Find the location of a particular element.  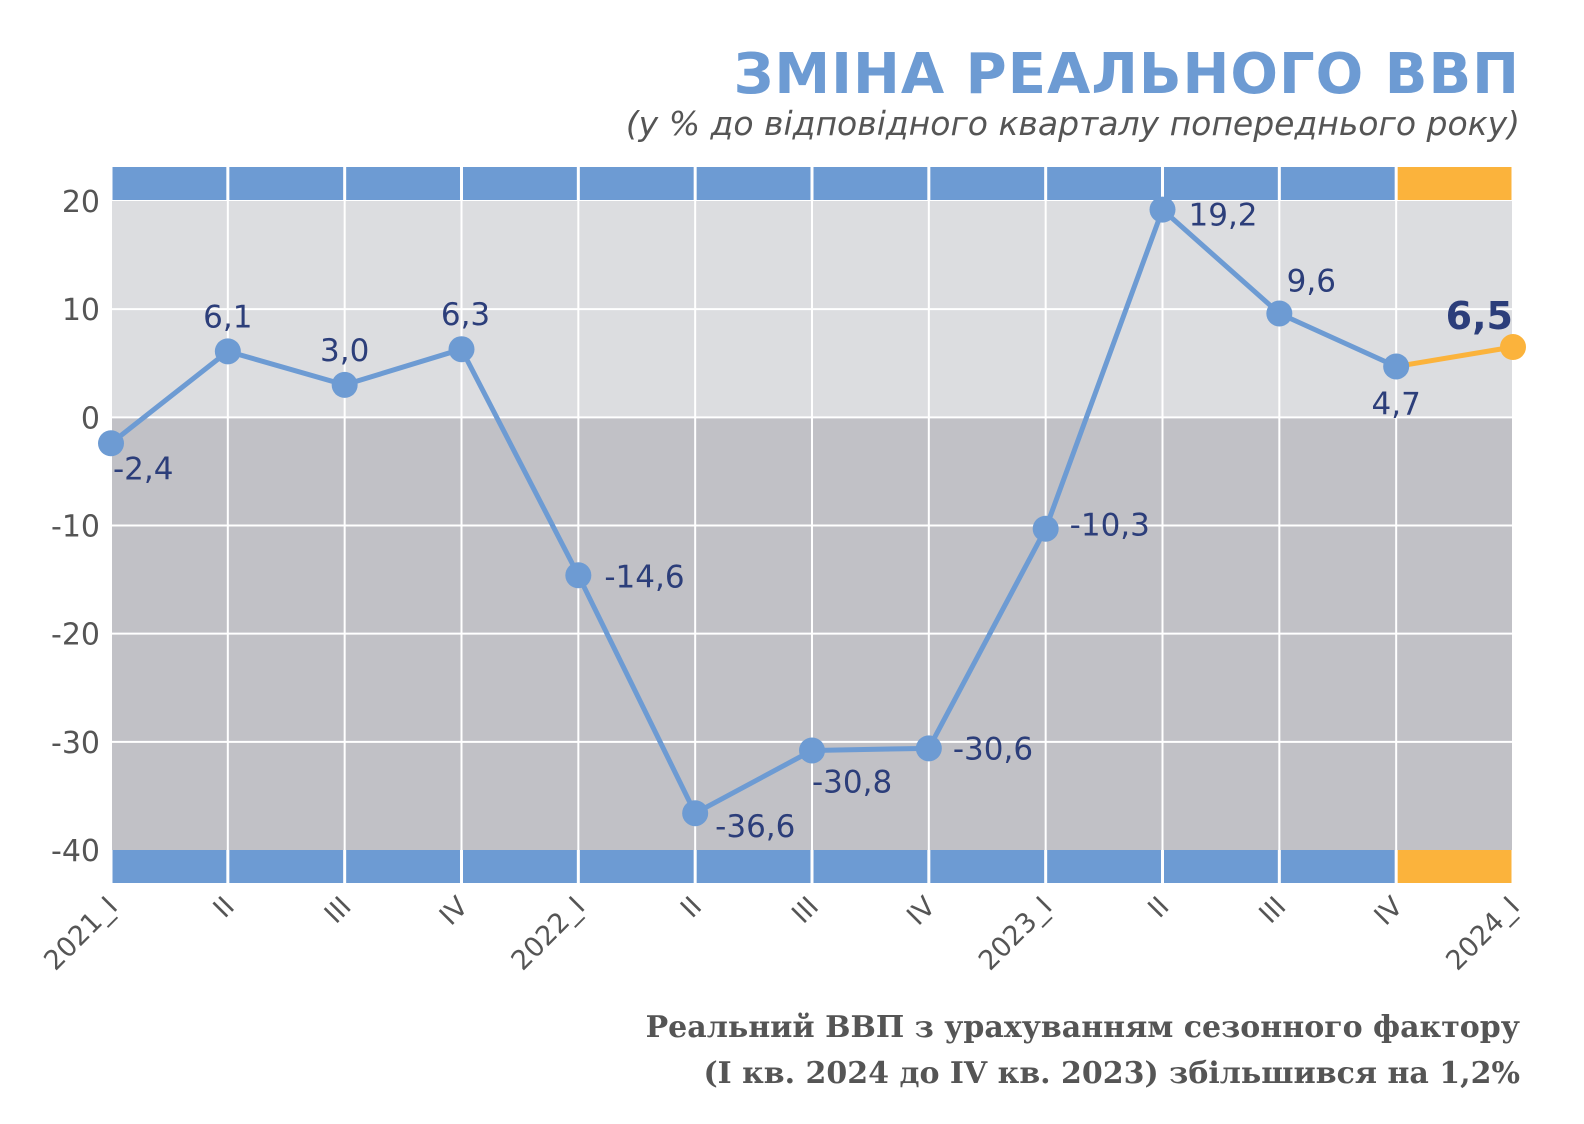

data-label: -30,6 is located at coordinates (993, 749).